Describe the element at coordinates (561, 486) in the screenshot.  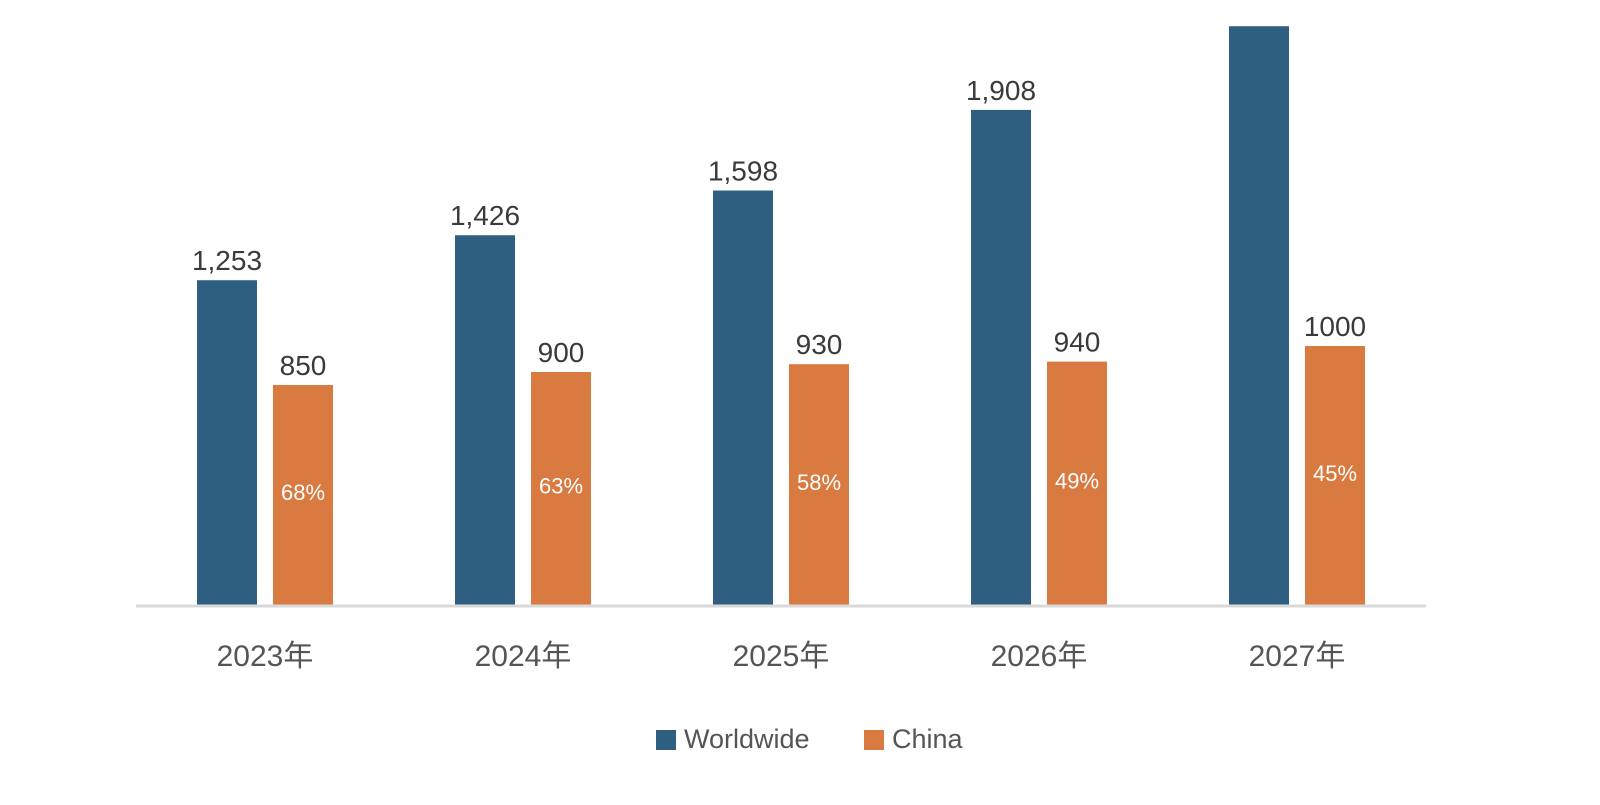
I see `share-label-1: 63%` at that location.